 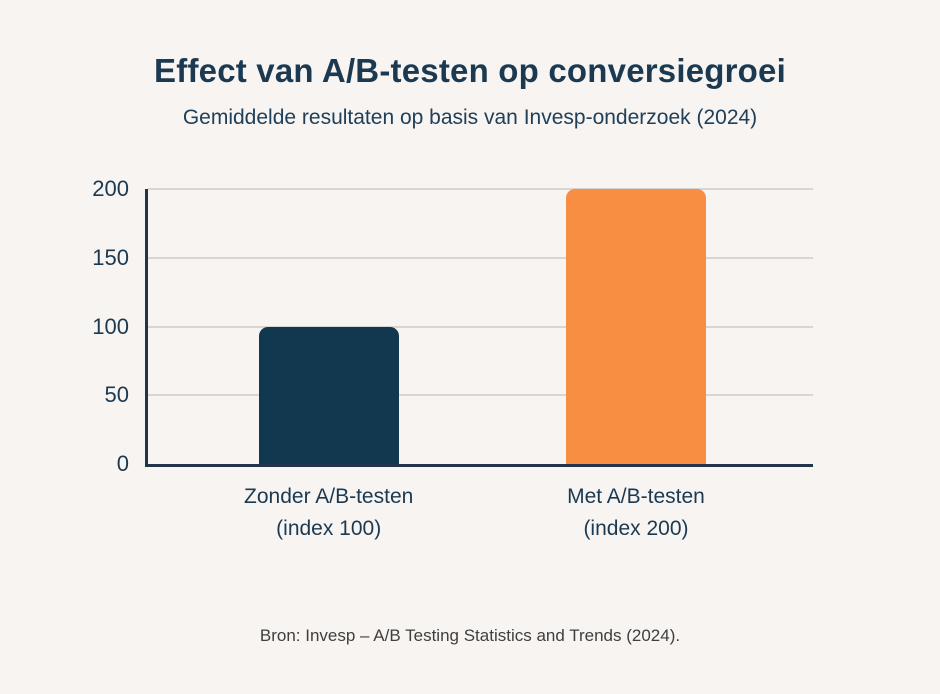 What do you see at coordinates (636, 528) in the screenshot?
I see `x-label-sublabel: (index 200)` at bounding box center [636, 528].